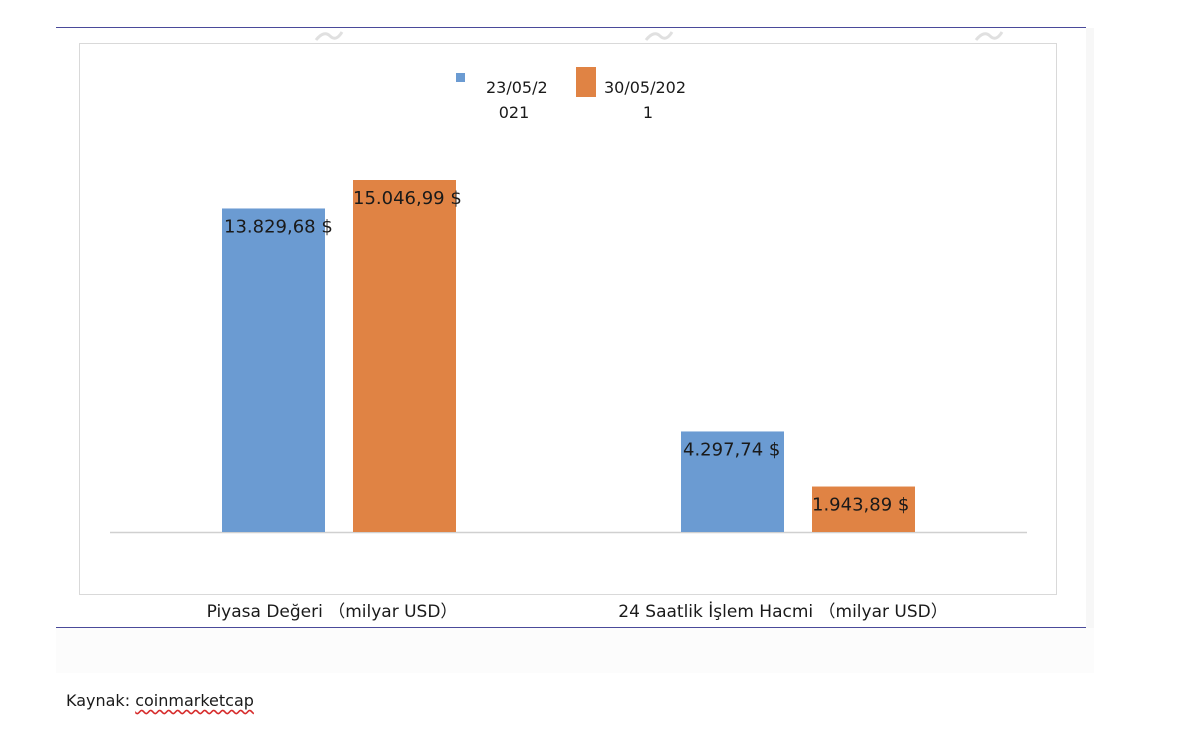 The image size is (1198, 742). What do you see at coordinates (407, 198) in the screenshot?
I see `data-label-2-1: 15.046,99 $` at bounding box center [407, 198].